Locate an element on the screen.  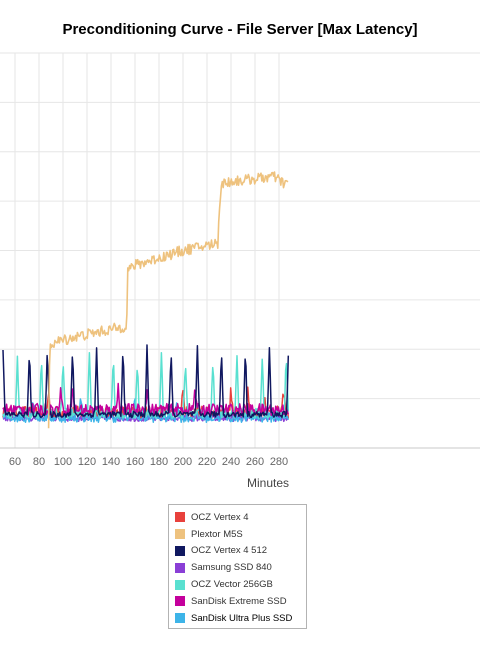
series-line-sandisk-ultra-plus-ssd is located at coordinates (146, 410).